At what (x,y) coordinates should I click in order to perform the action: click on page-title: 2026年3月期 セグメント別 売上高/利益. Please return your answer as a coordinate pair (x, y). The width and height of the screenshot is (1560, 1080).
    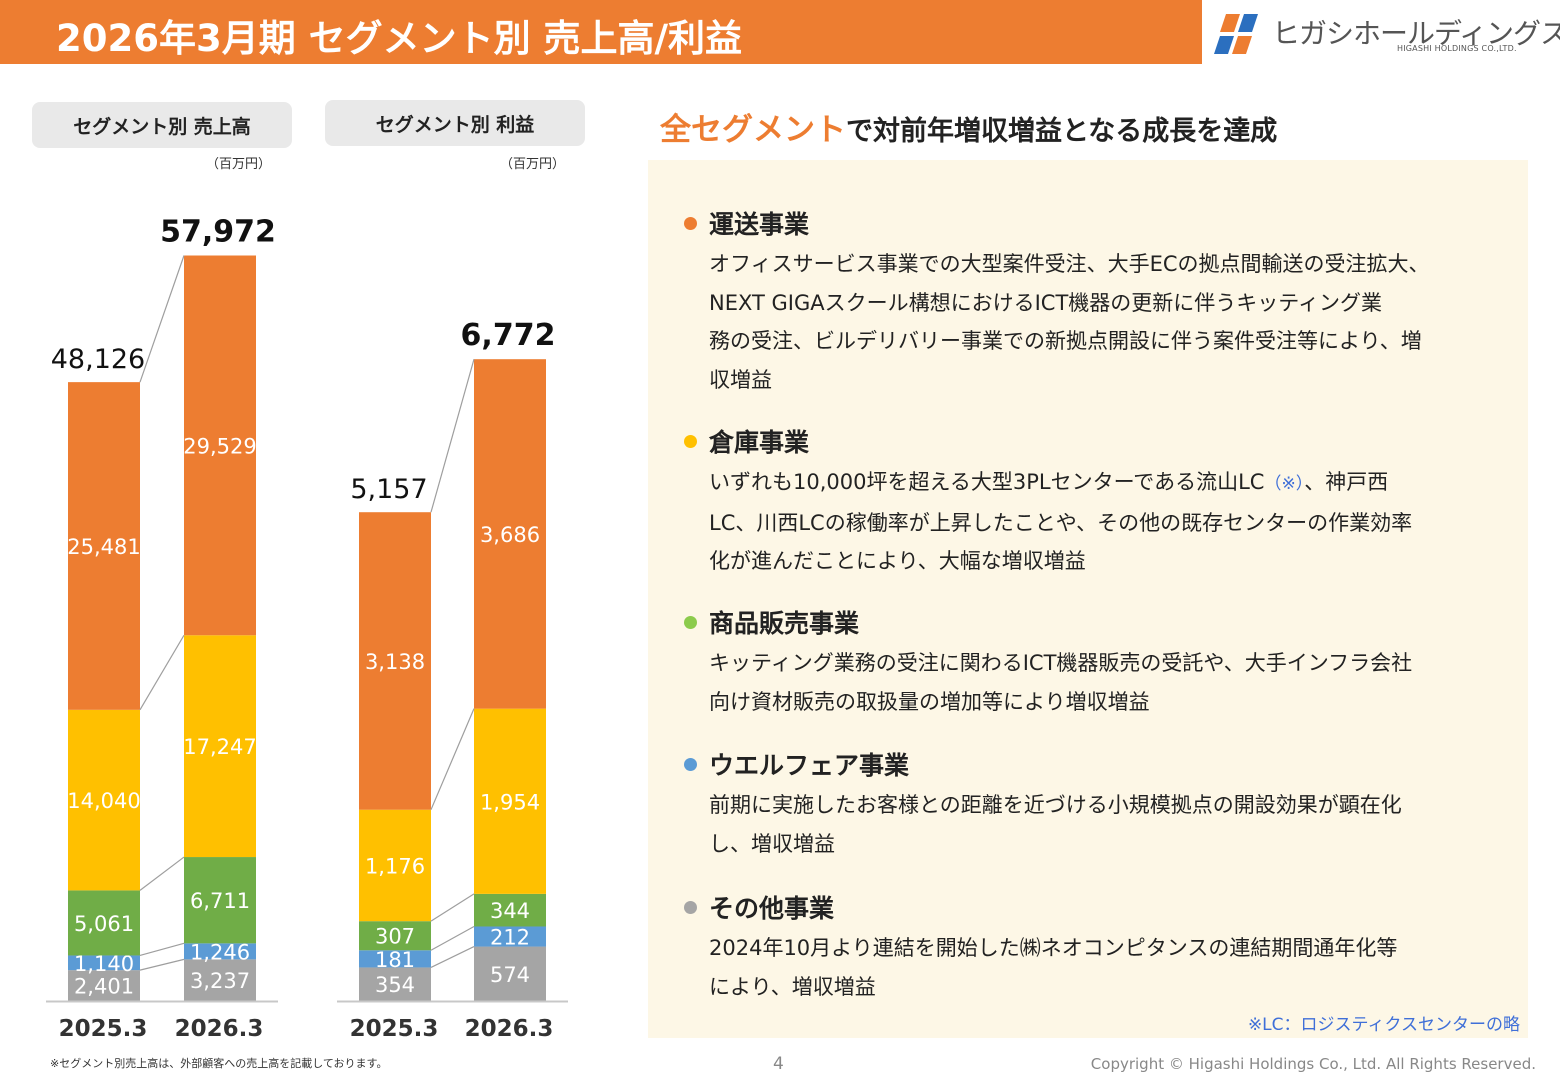
    Looking at the image, I should click on (399, 38).